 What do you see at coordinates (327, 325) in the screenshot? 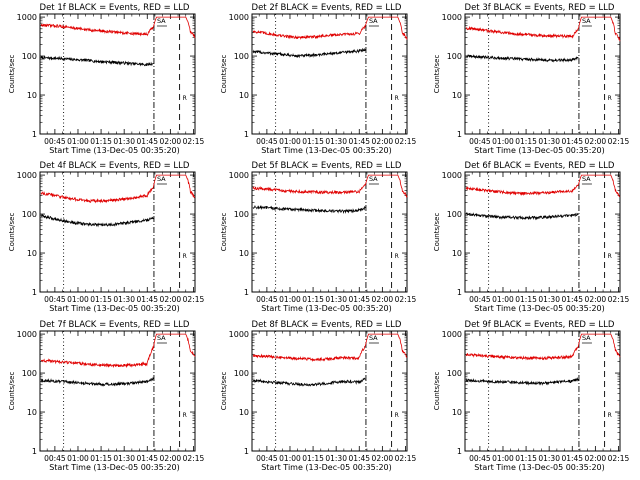
I see `chart-title: Det 8f BLACK = Events, RED = LLD` at bounding box center [327, 325].